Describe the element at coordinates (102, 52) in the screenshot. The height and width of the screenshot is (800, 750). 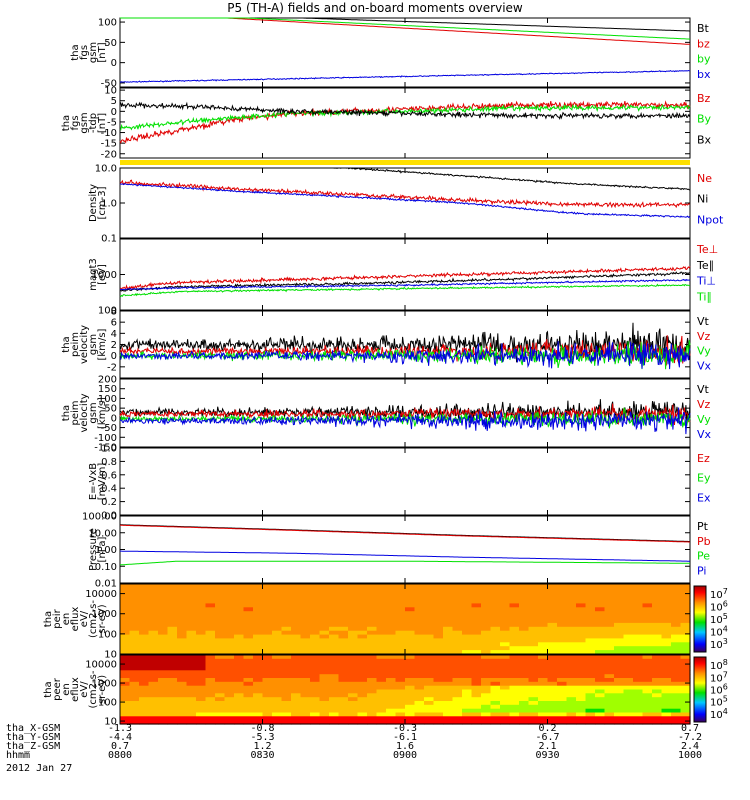
I see `y-axis-label: [nT]` at that location.